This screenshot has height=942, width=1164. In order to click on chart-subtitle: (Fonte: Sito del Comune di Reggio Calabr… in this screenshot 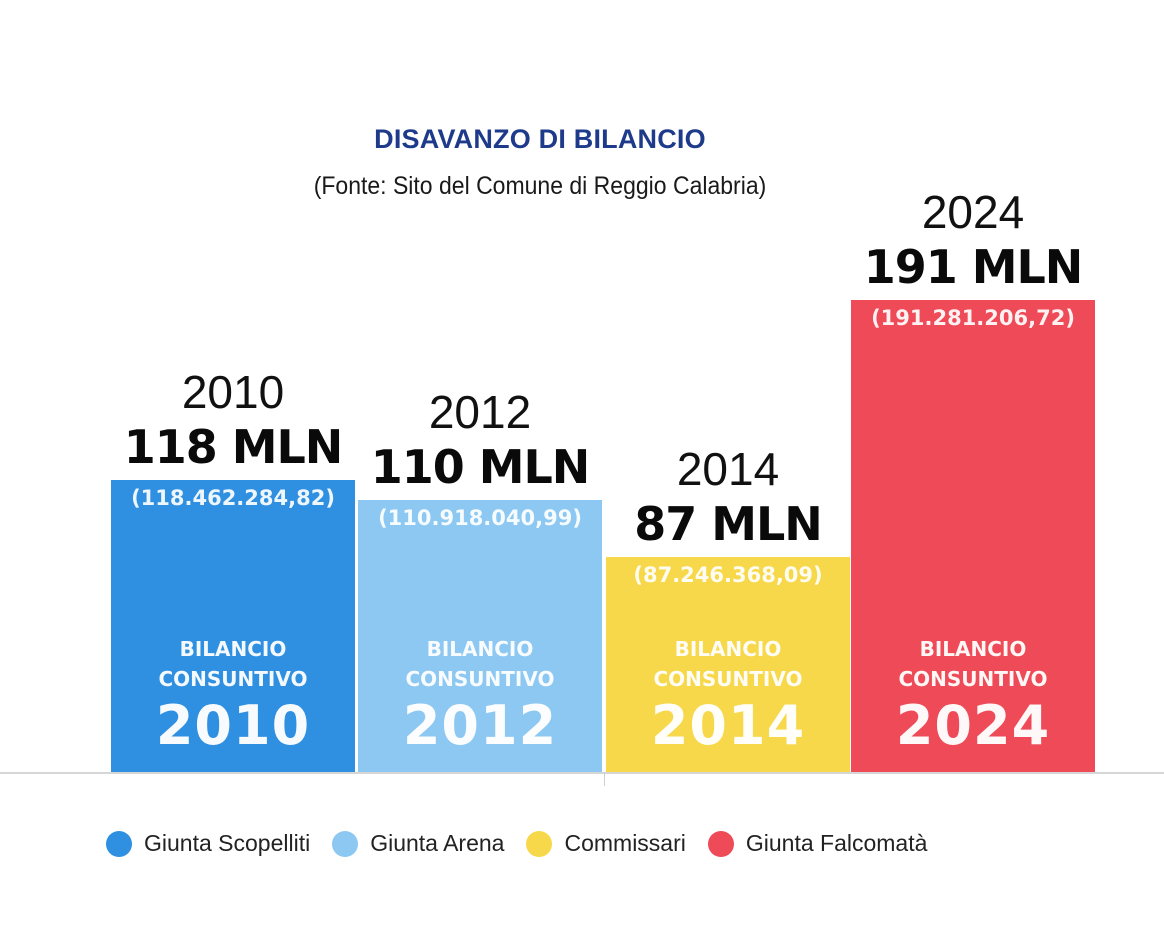, I will do `click(540, 186)`.